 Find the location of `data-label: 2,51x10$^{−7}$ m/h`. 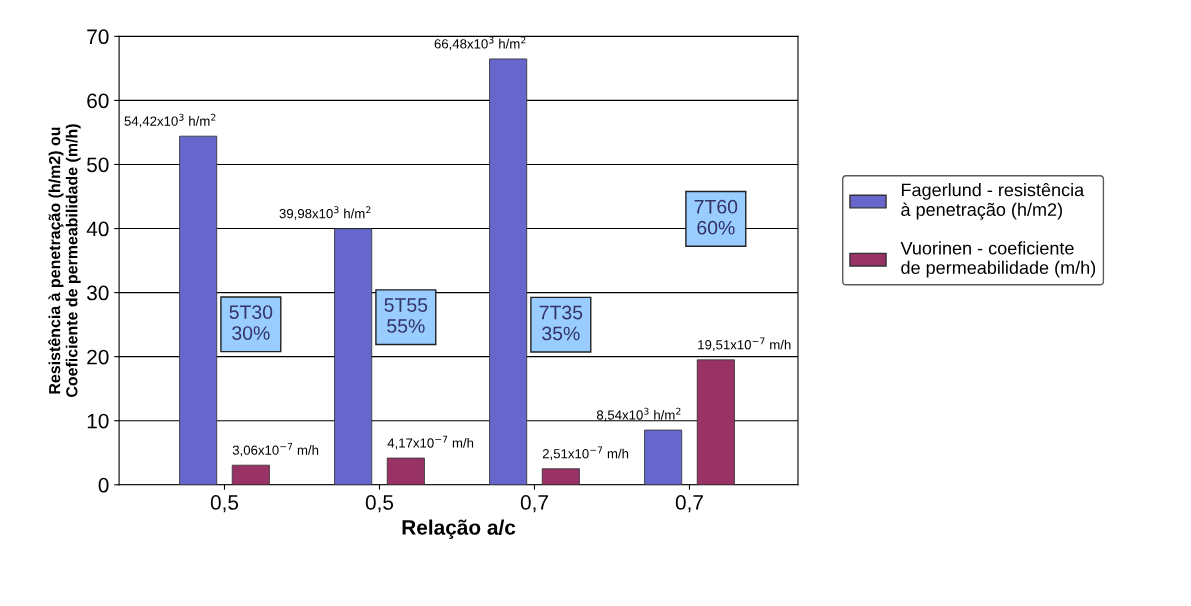

data-label: 2,51x10$^{−7}$ m/h is located at coordinates (585, 453).